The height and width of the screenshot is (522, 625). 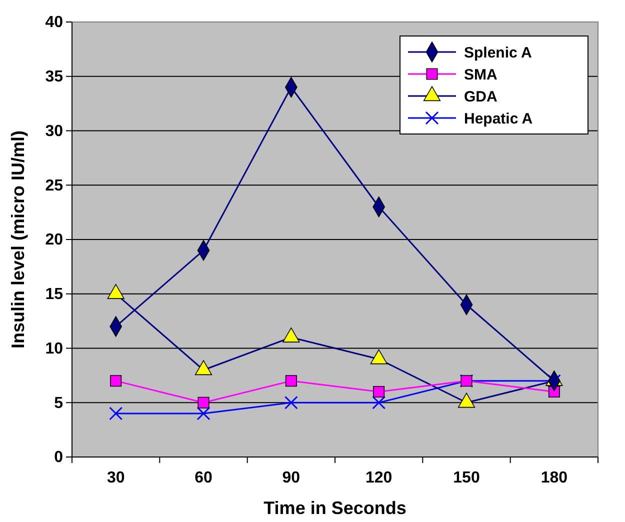 I want to click on y-tick-label: 20, so click(x=54, y=240).